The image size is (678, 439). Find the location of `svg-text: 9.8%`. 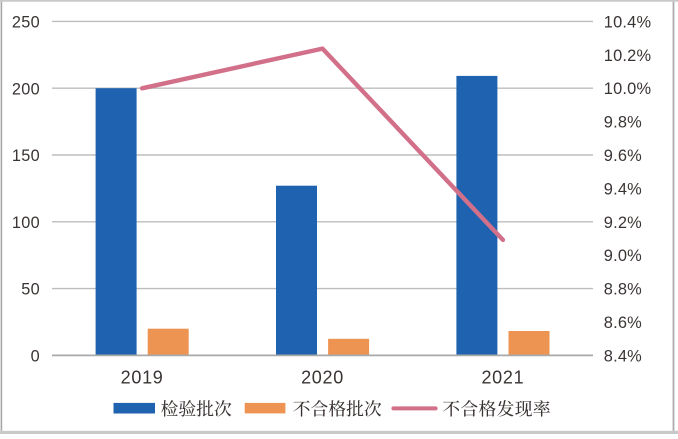

svg-text: 9.8% is located at coordinates (623, 123).